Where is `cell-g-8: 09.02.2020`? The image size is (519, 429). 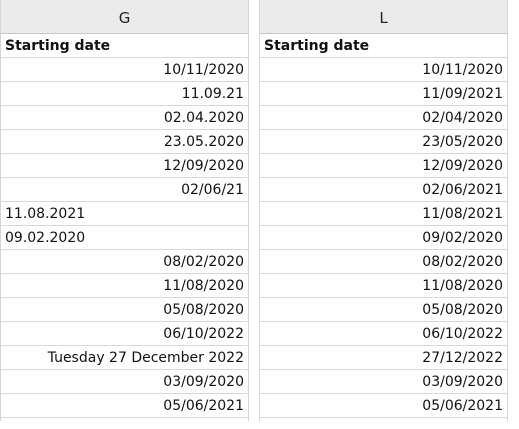
cell-g-8: 09.02.2020 is located at coordinates (124, 238).